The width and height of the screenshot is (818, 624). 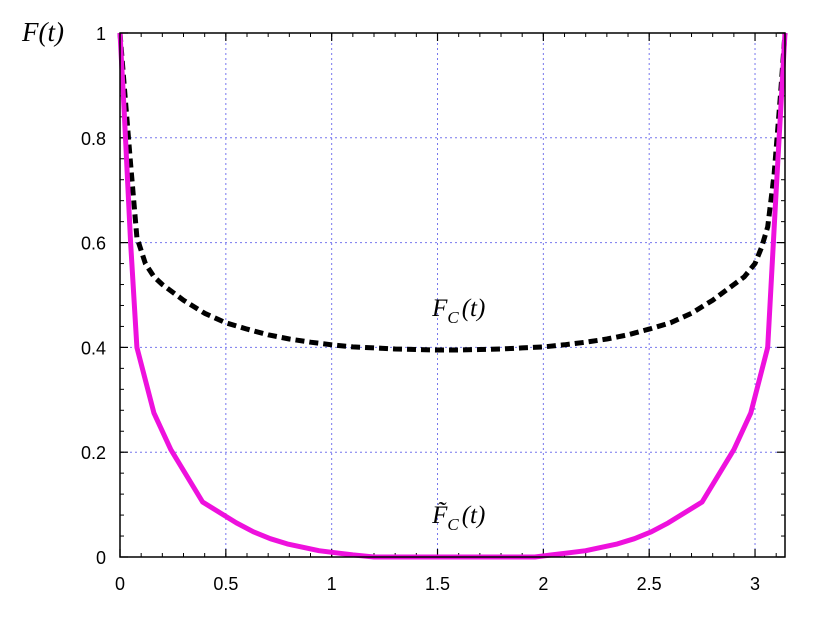 I want to click on y-tick-label: 1, so click(x=101, y=34).